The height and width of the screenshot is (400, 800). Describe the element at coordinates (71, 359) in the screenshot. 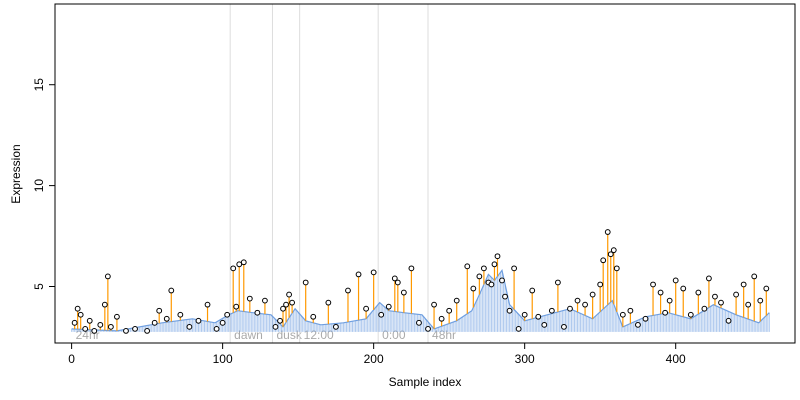

I see `x-tick-label: 0` at that location.